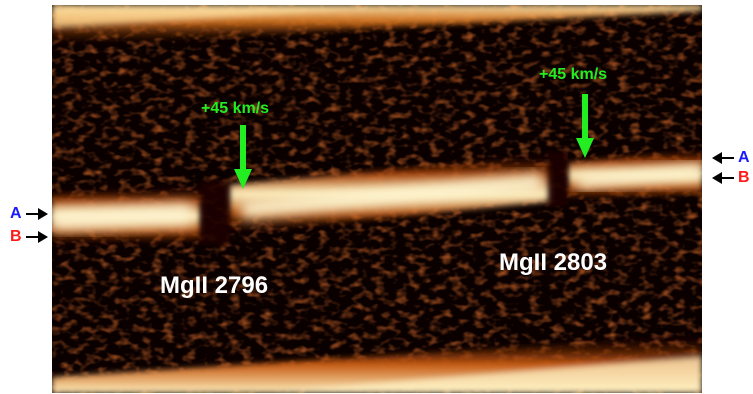 Image resolution: width=753 pixels, height=394 pixels. What do you see at coordinates (744, 157) in the screenshot?
I see `trace-label-a-right: A` at bounding box center [744, 157].